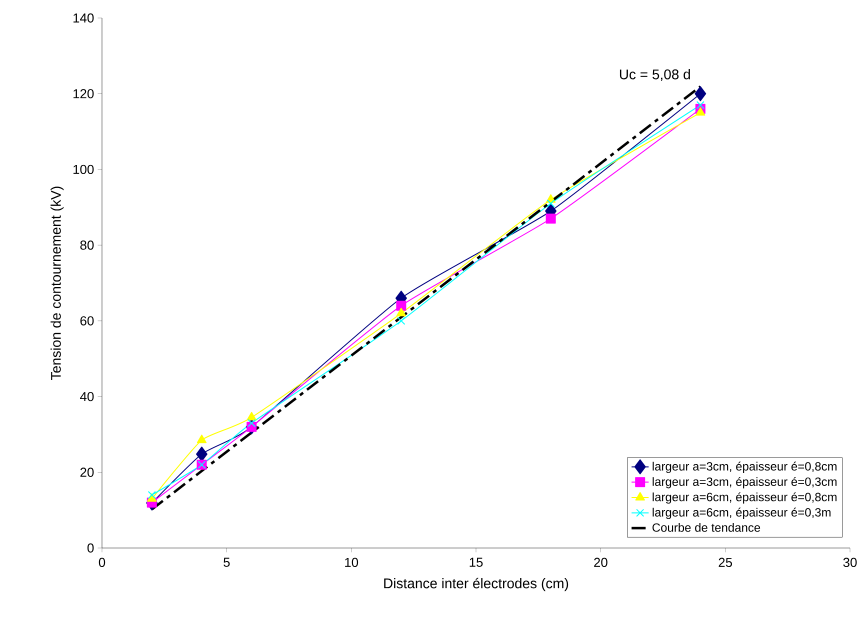 This screenshot has width=861, height=637. I want to click on legend-label: largeur a=6cm, épaisseur é=0,3m, so click(741, 513).